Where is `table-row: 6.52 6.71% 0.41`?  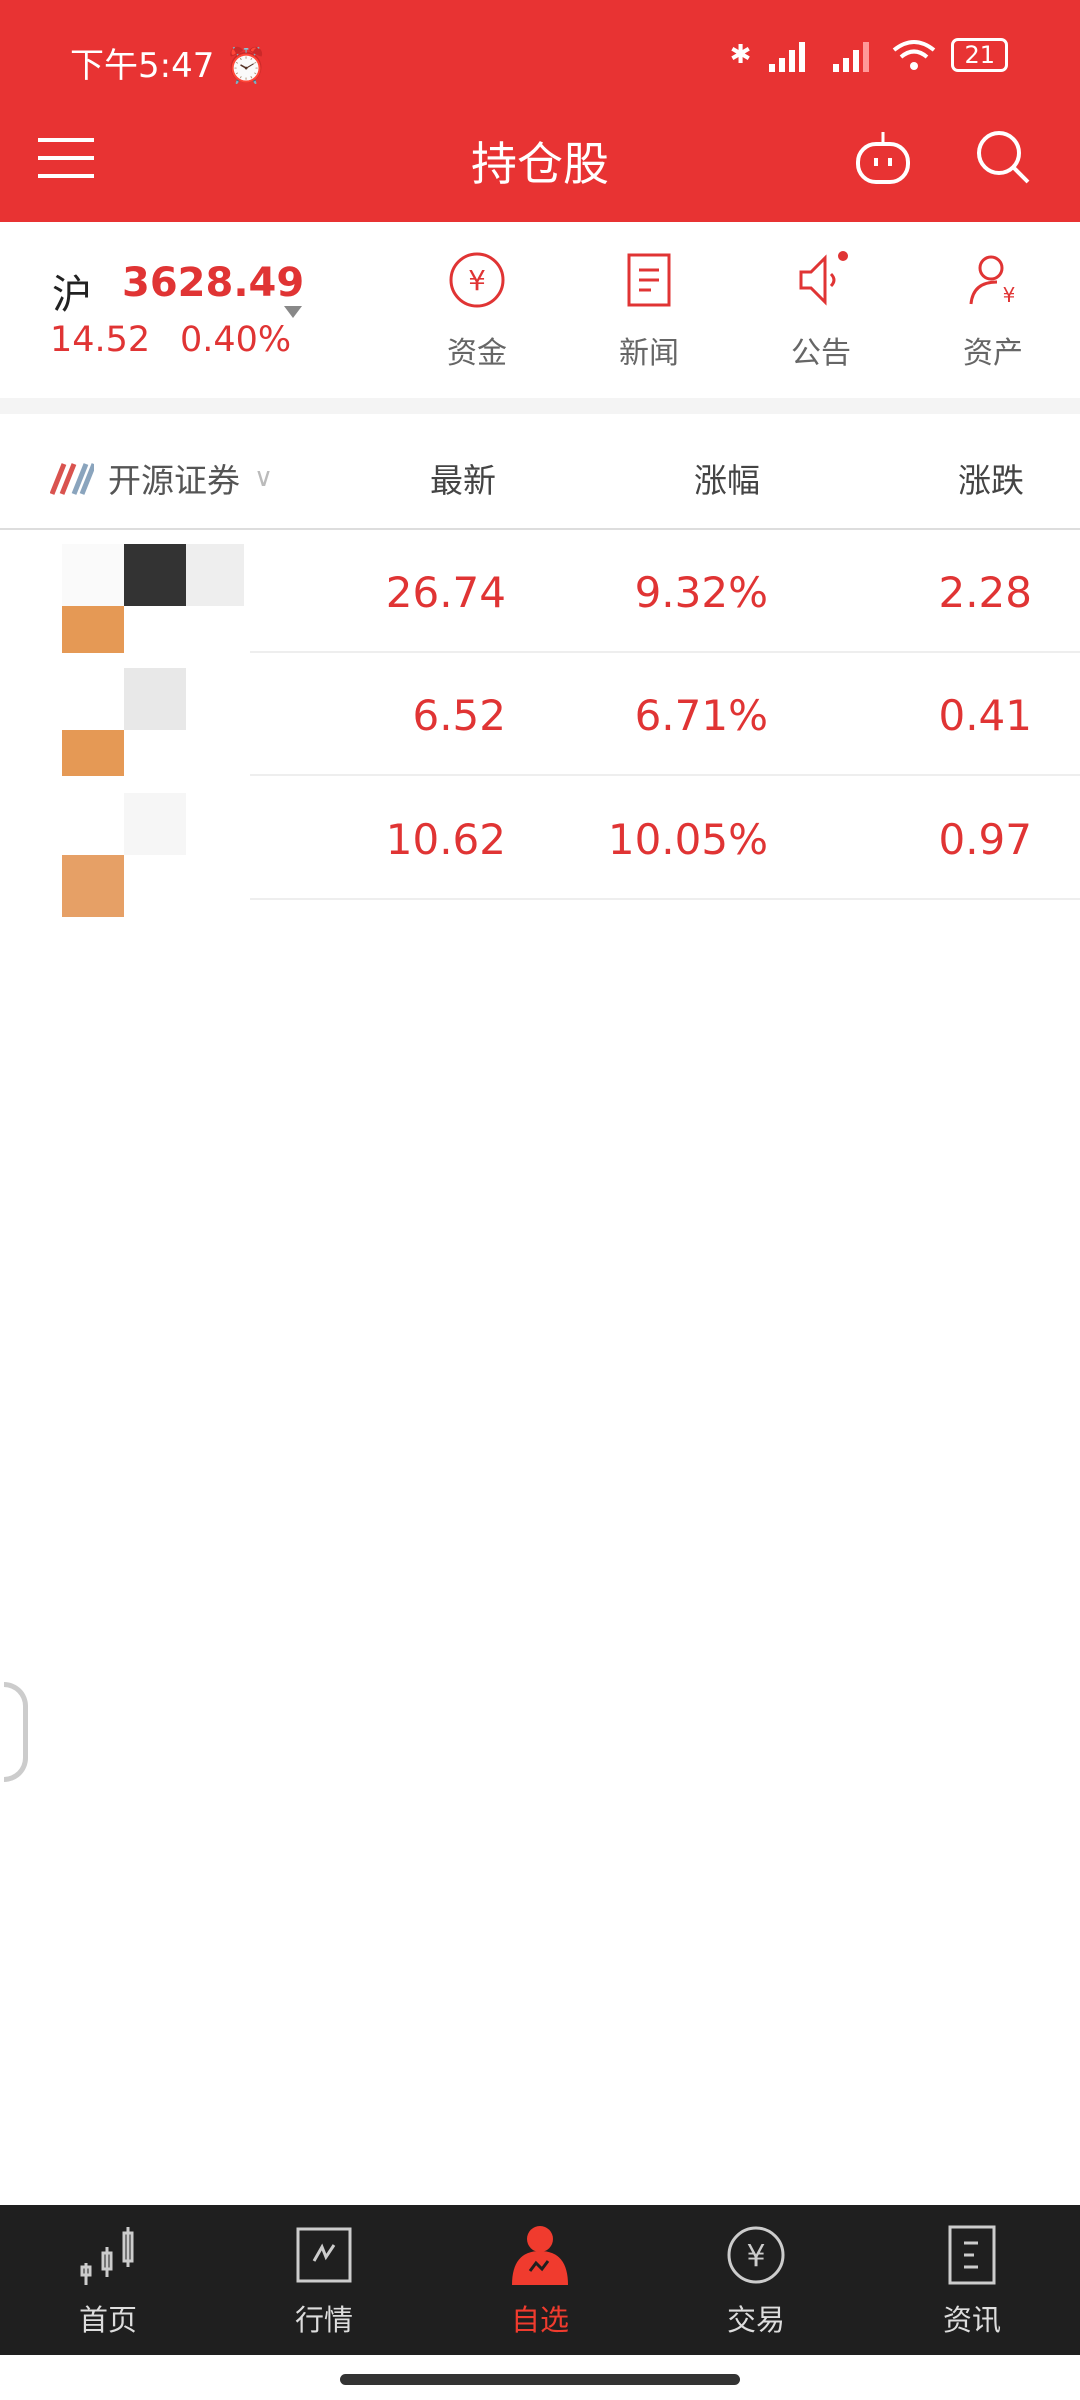 table-row: 6.52 6.71% 0.41 is located at coordinates (540, 714).